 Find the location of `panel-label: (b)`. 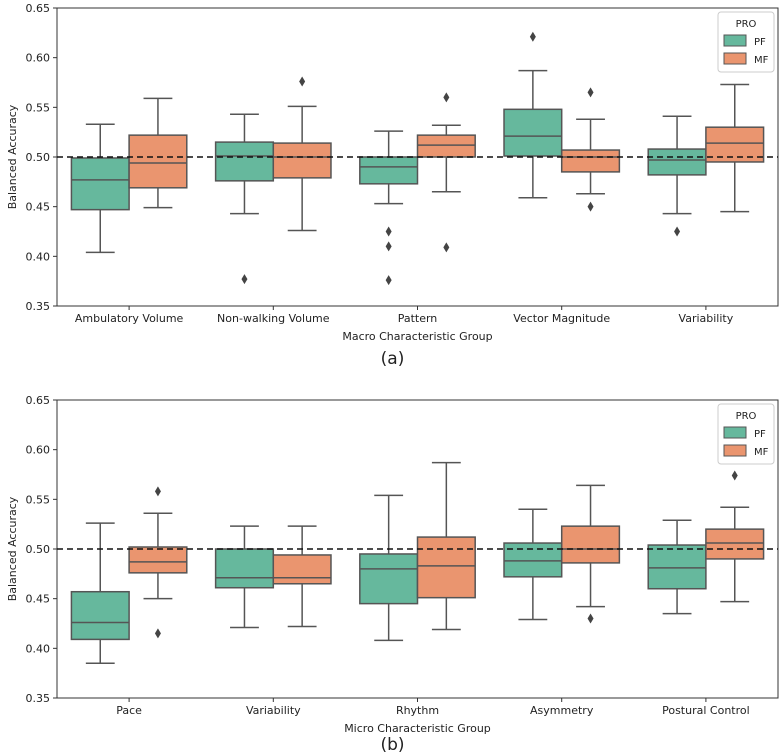

panel-label: (b) is located at coordinates (392, 743).